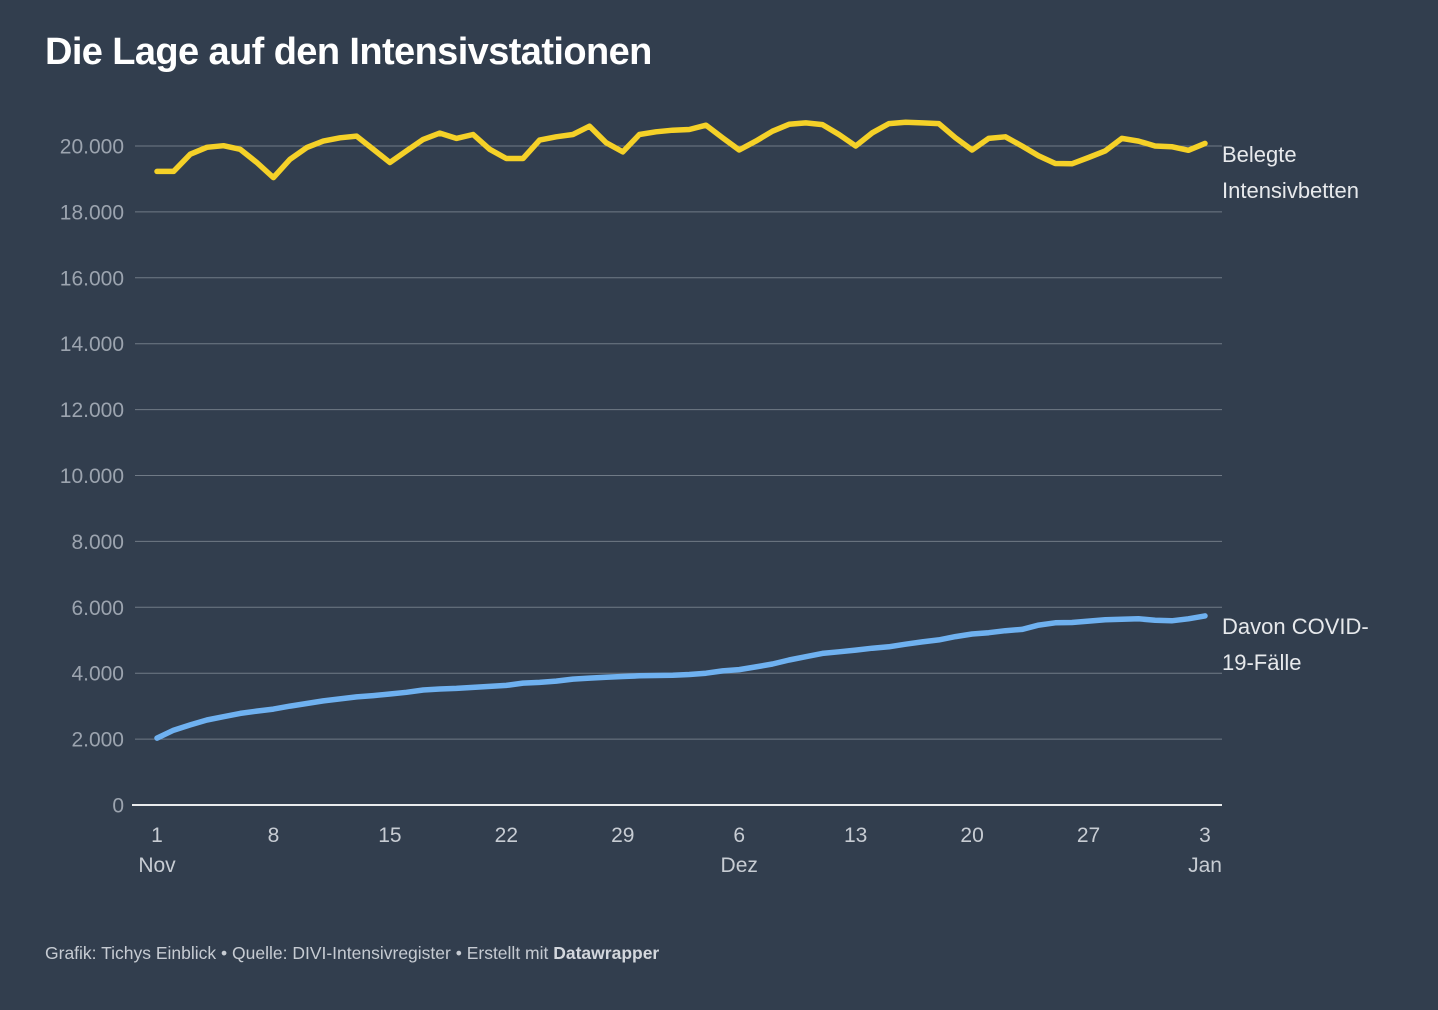  Describe the element at coordinates (739, 835) in the screenshot. I see `x-tick-label: 6` at that location.